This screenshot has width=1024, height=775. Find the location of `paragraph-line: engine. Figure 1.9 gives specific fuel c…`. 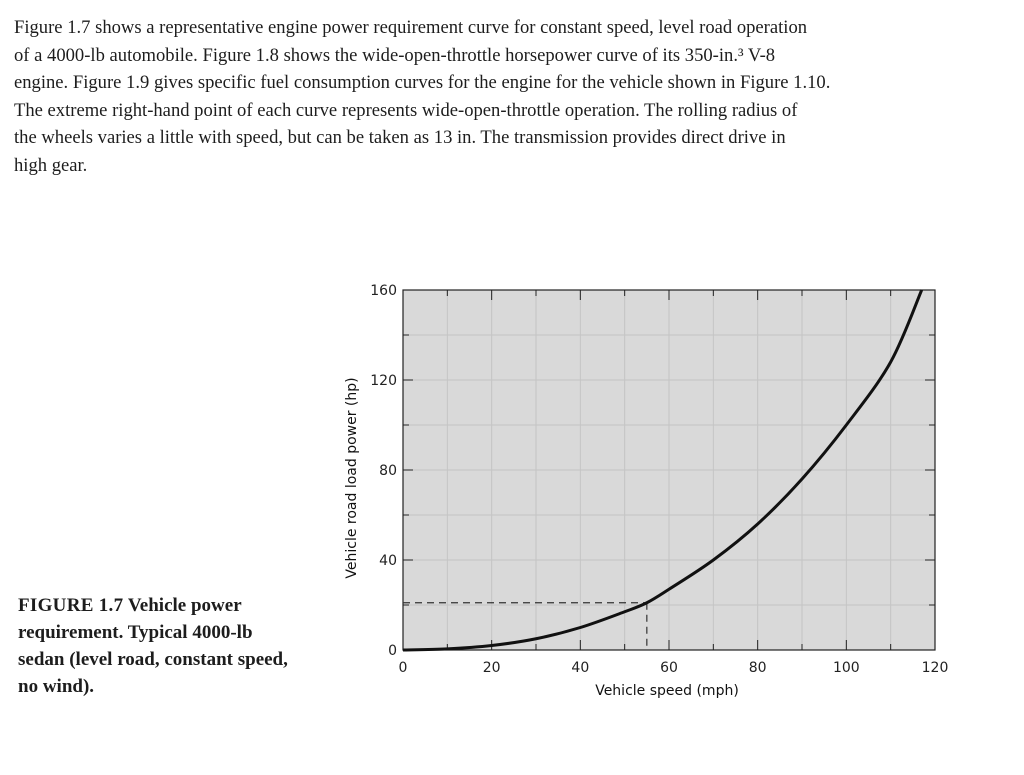

paragraph-line: engine. Figure 1.9 gives specific fuel c… is located at coordinates (422, 82).